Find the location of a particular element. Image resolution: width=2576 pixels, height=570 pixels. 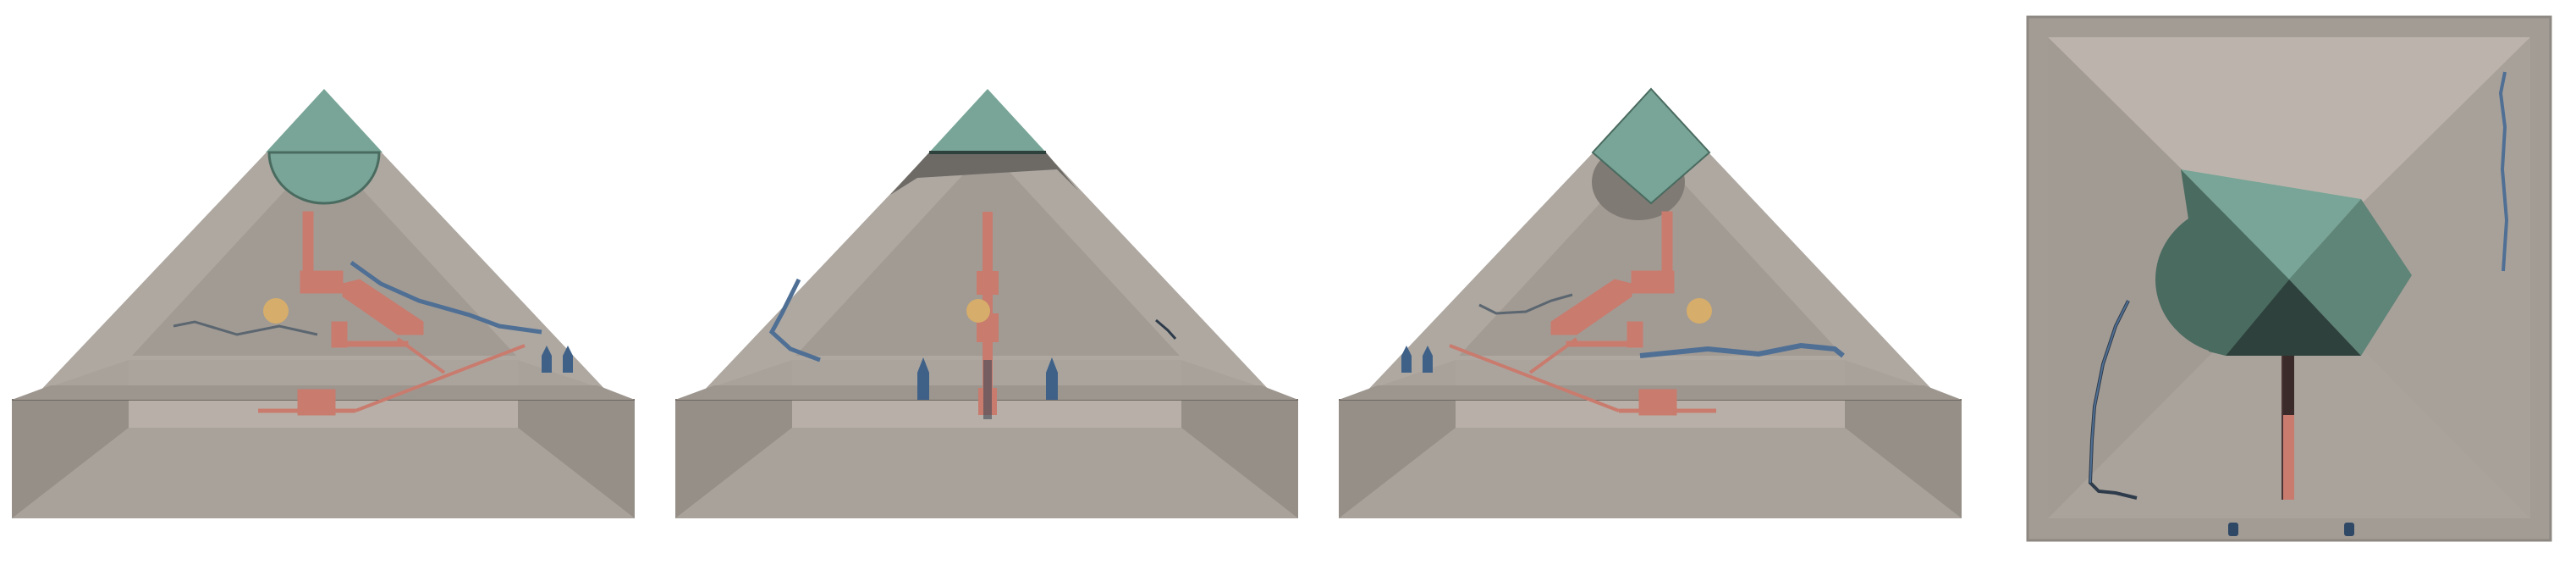

top-face-north is located at coordinates (2289, 156).